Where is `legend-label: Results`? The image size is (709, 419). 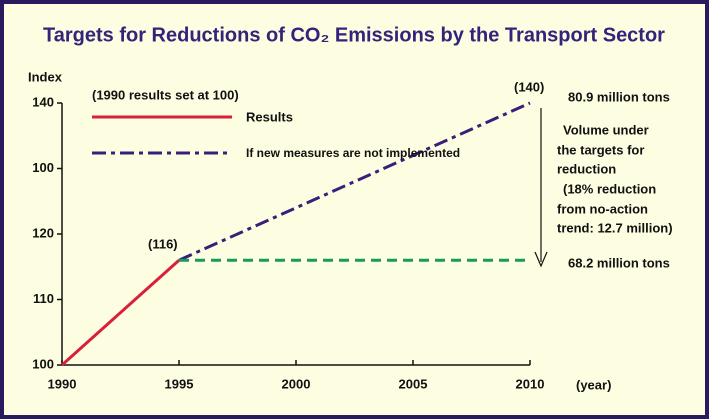
legend-label: Results is located at coordinates (269, 116).